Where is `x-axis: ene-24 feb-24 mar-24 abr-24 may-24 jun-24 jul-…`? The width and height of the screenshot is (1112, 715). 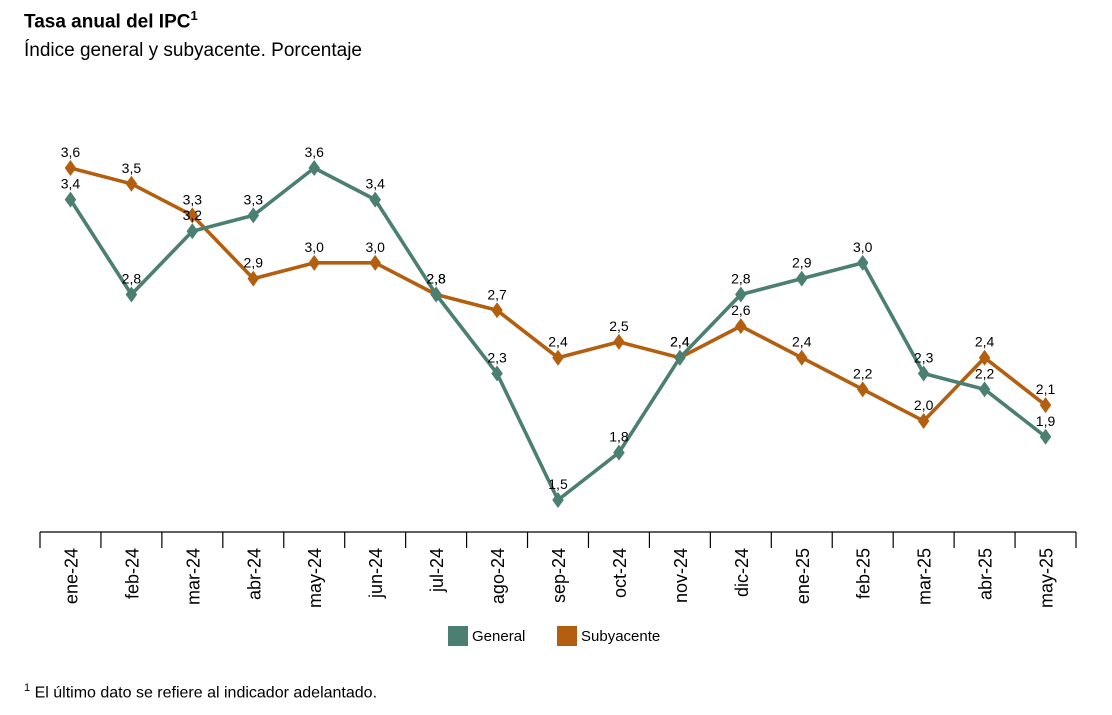
x-axis: ene-24 feb-24 mar-24 abr-24 may-24 jun-24 jul-… is located at coordinates (558, 569).